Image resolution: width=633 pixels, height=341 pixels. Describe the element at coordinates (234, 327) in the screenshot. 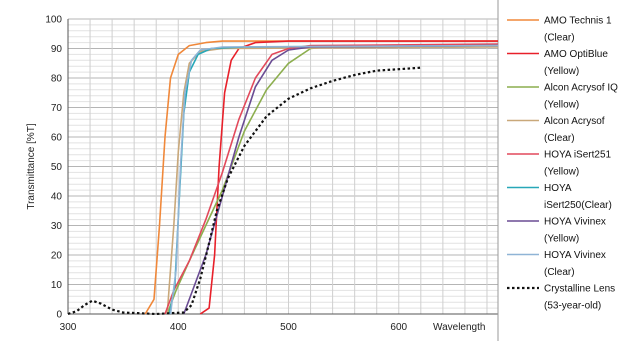

I see `x-axis-ticks: 300 400 500 600` at that location.